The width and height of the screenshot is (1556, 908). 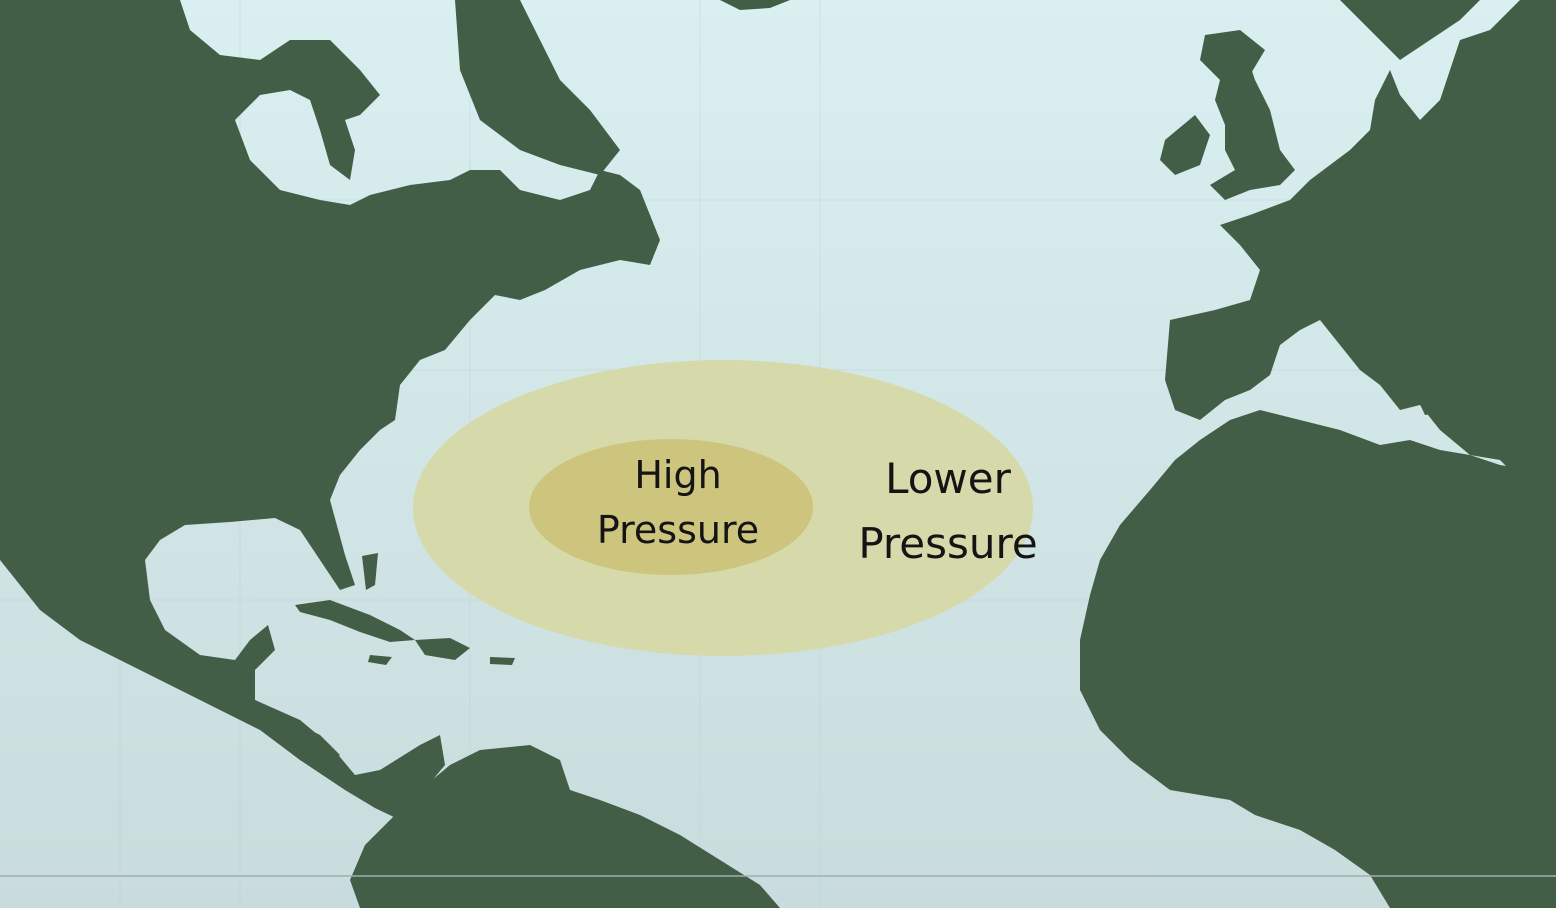 I want to click on south-america, so click(x=565, y=826).